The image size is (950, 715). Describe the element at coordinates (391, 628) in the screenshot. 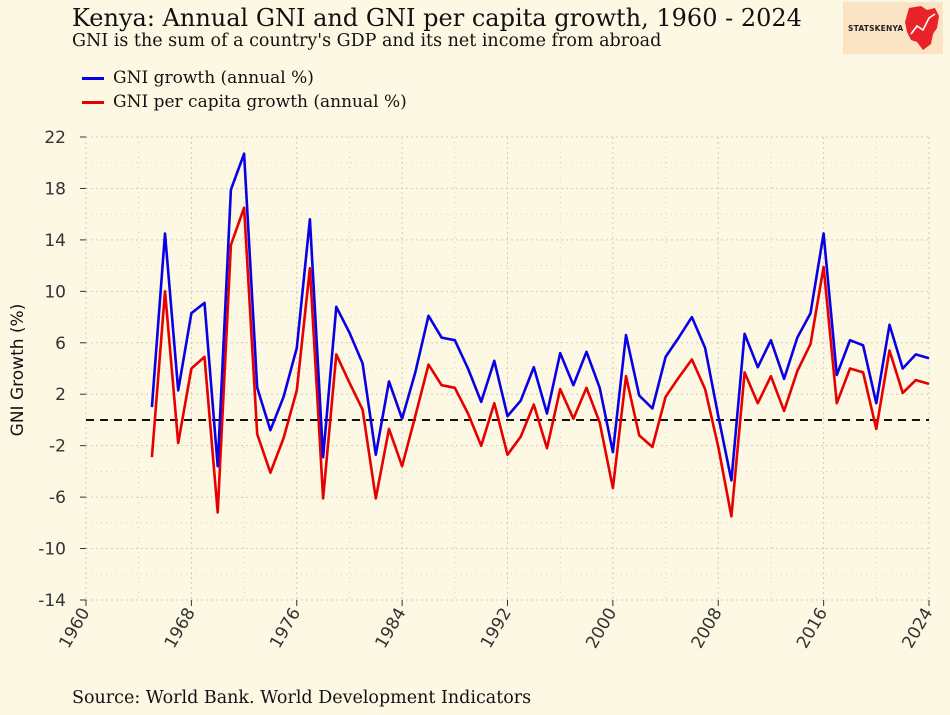

I see `x-tick-label: 1984` at that location.